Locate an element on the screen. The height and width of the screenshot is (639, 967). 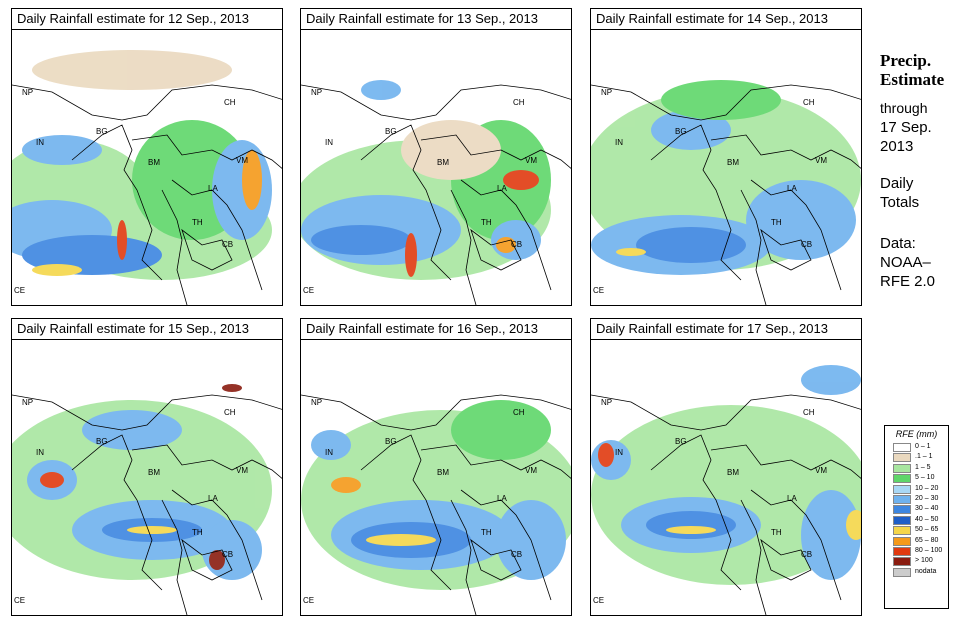
legend-item: 80 – 100 is located at coordinates (916, 551).